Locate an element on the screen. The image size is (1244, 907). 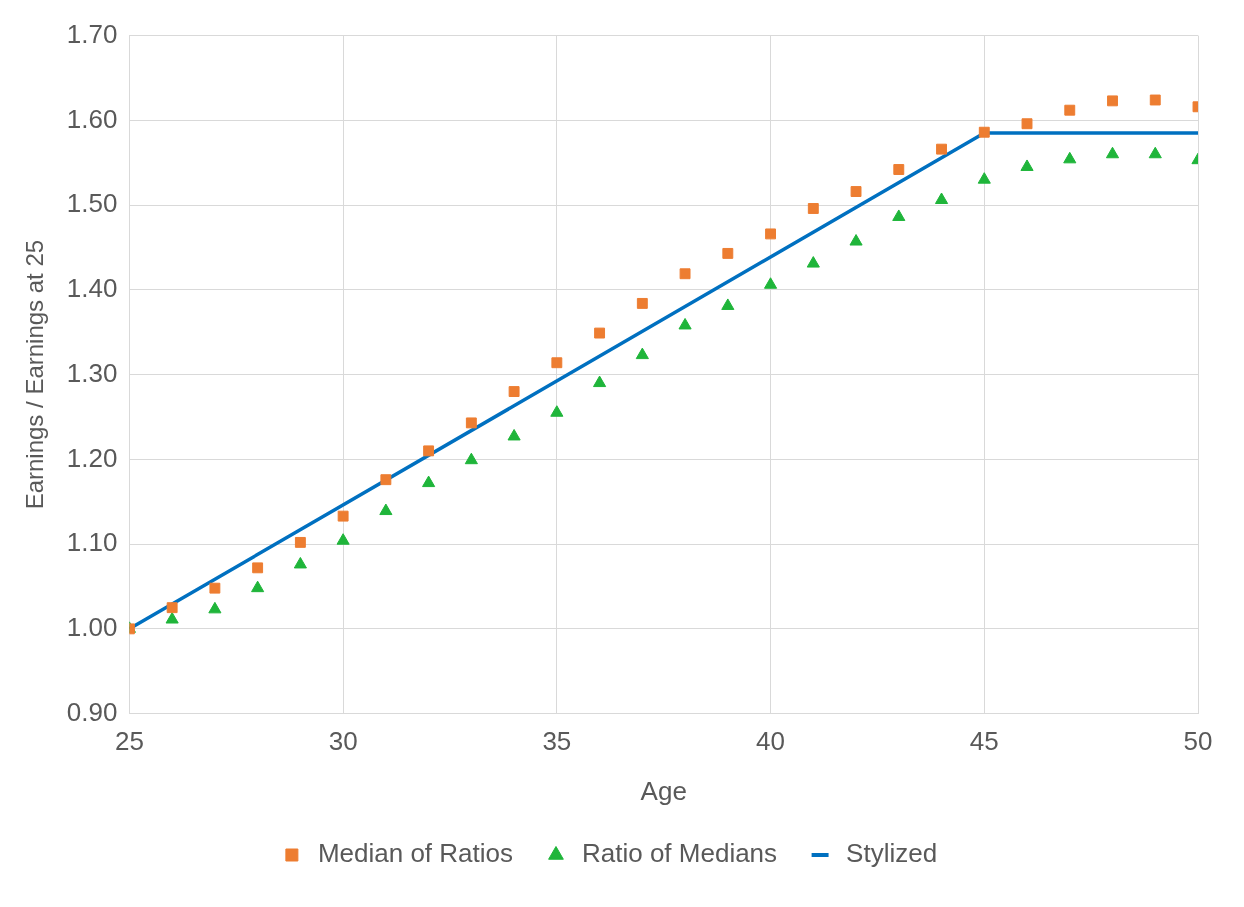
y-tick-label: 1.40 is located at coordinates (92, 288).